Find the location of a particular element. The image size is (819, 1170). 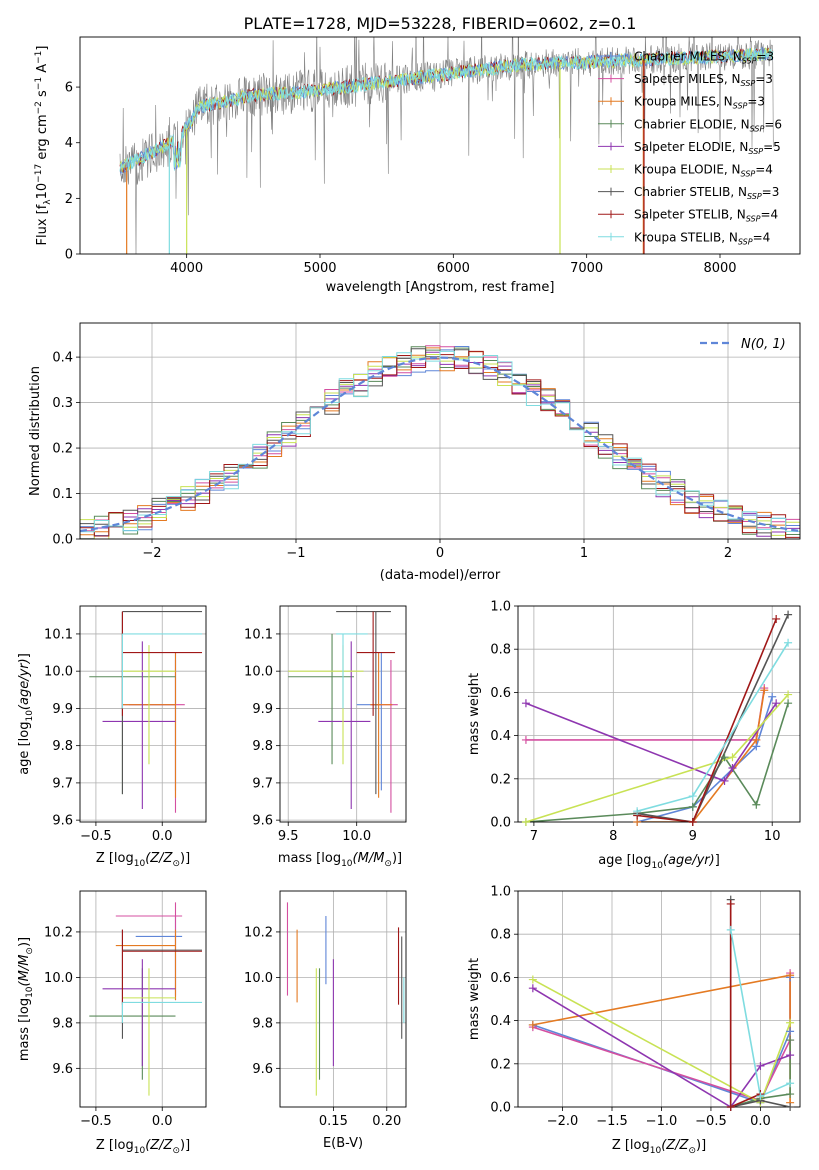

panel-mass_vs_ebv: 0.15 0.20 9.6 9.8 10.0 10.2 E(B-V) is located at coordinates (325, 1020).